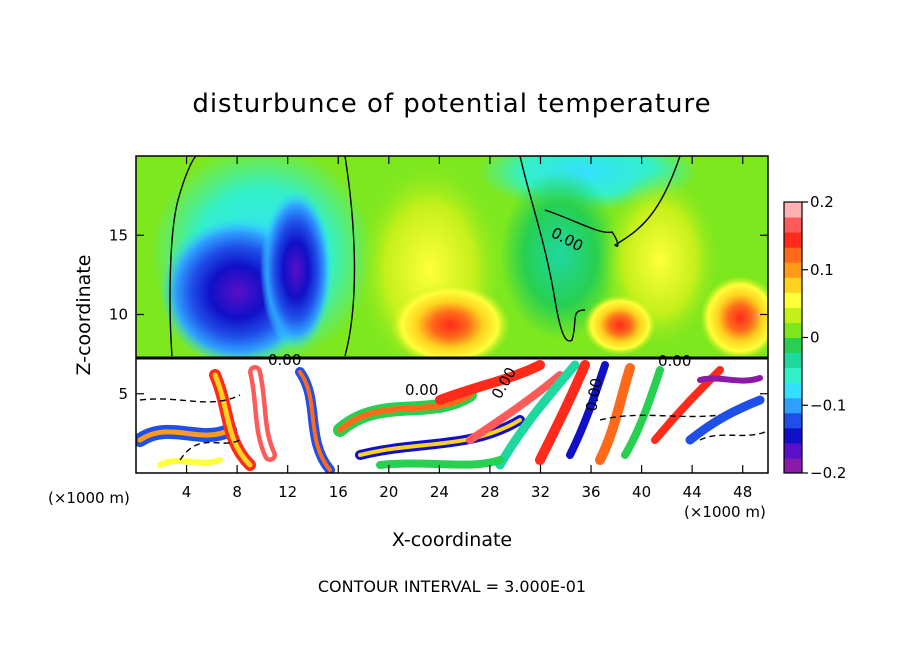 This screenshot has width=904, height=654. I want to click on colorbar-tick-label: 0.2, so click(822, 202).